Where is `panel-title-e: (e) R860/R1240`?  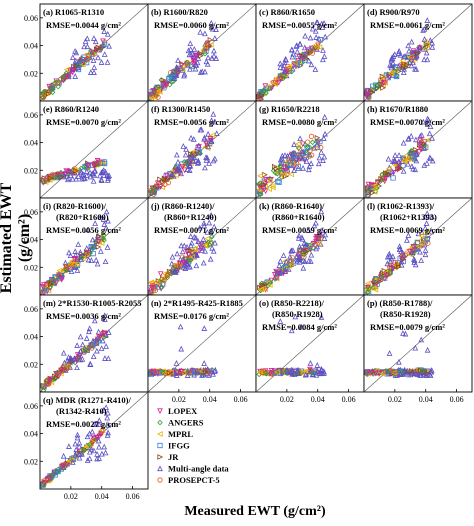 panel-title-e: (e) R860/R1240 is located at coordinates (71, 109).